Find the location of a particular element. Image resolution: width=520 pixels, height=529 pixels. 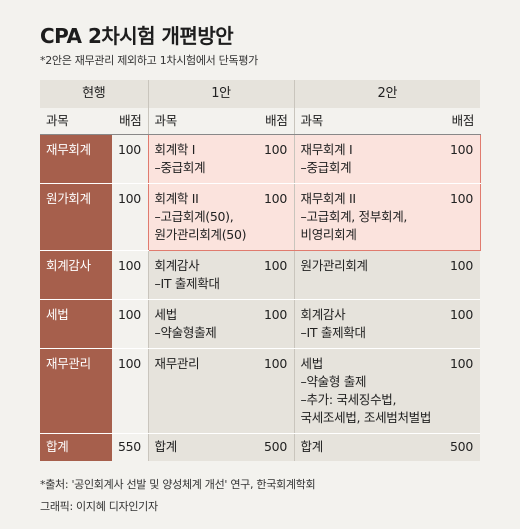

header-current: 현행 is located at coordinates (94, 94).